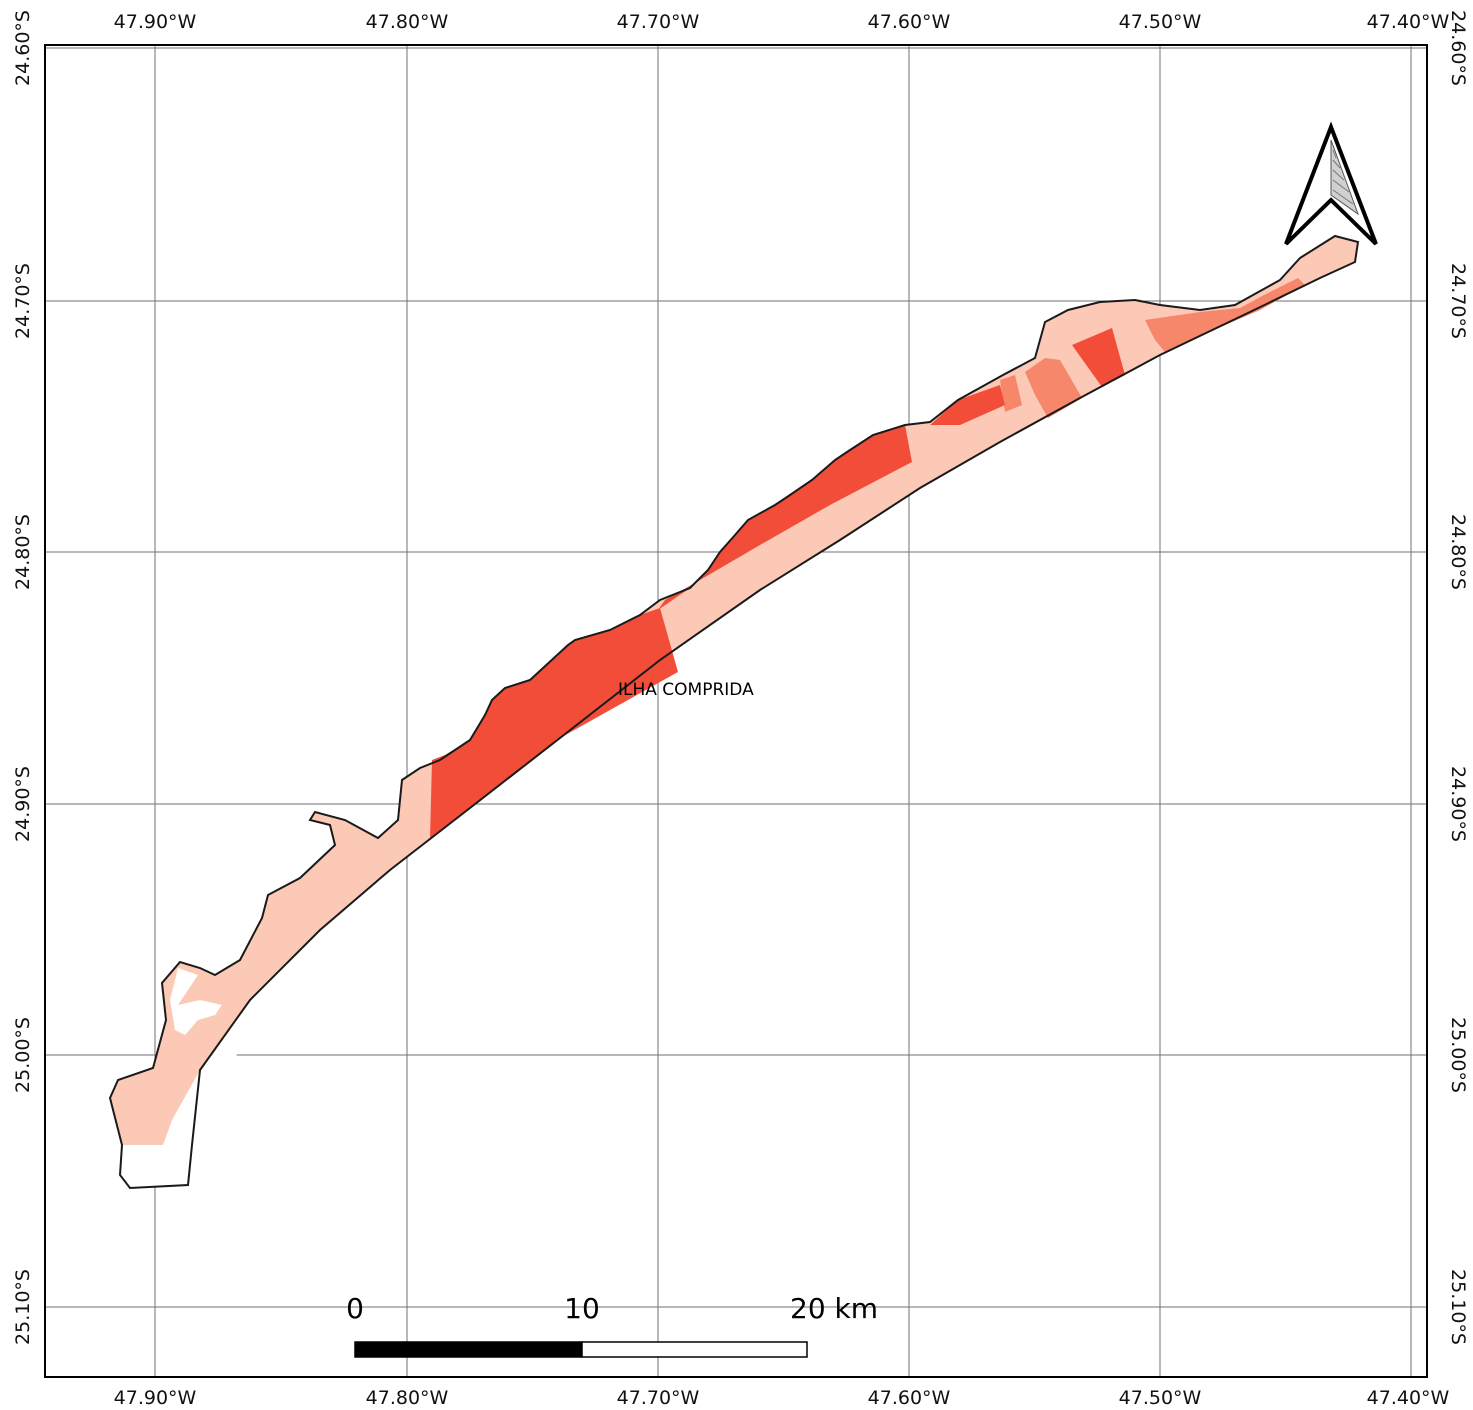 The height and width of the screenshot is (1410, 1473). Describe the element at coordinates (271, 1022) in the screenshot. I see `island-unclassified-beach` at that location.